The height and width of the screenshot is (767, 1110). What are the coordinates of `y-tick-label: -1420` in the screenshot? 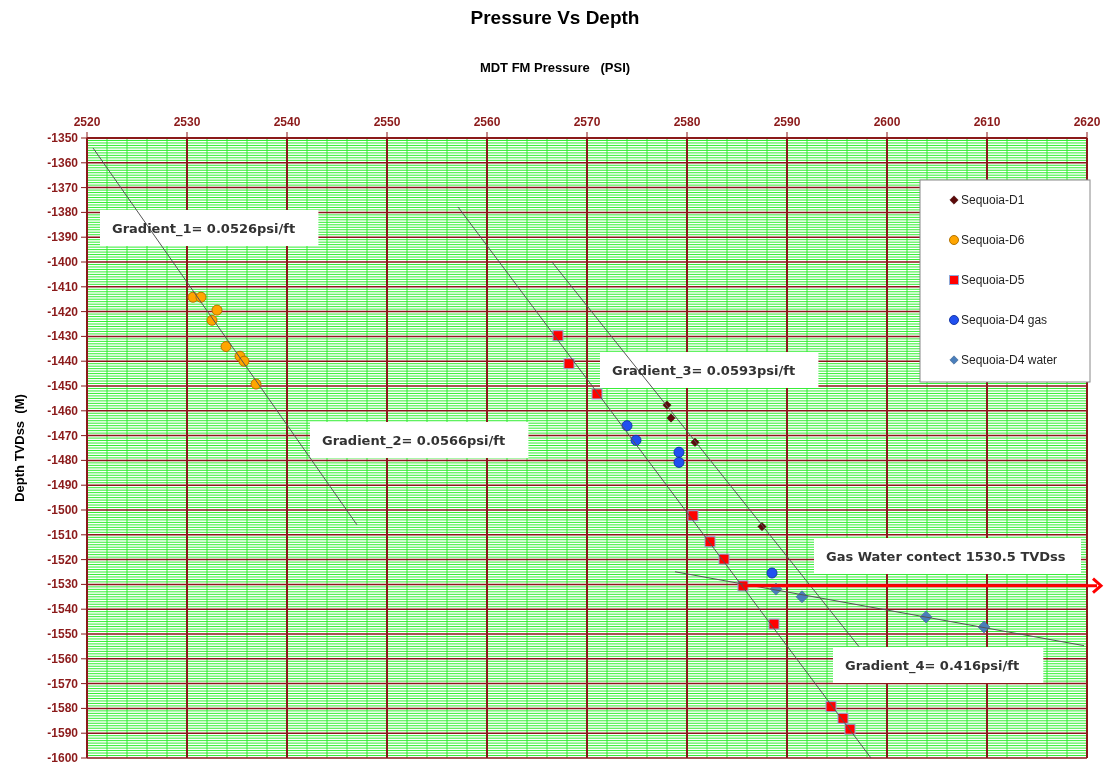 It's located at (63, 311).